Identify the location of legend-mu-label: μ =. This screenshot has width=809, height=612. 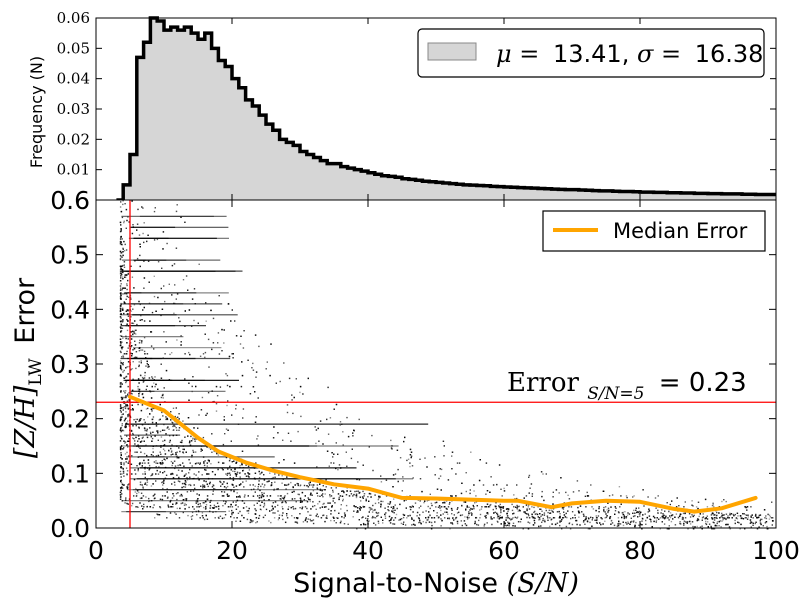
(517, 54).